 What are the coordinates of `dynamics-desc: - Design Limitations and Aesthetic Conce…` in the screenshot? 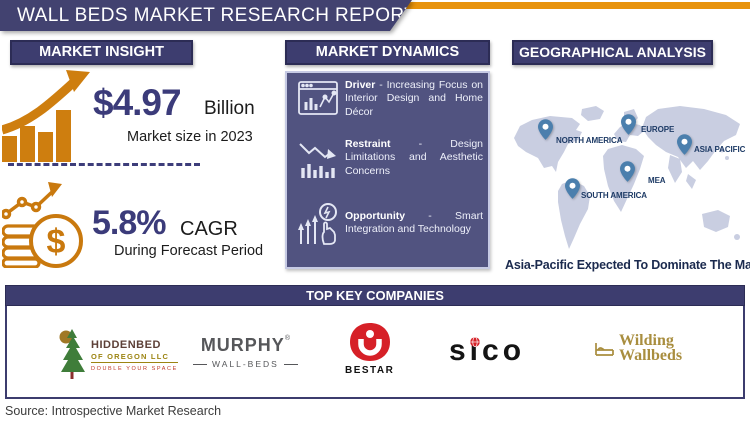 It's located at (414, 157).